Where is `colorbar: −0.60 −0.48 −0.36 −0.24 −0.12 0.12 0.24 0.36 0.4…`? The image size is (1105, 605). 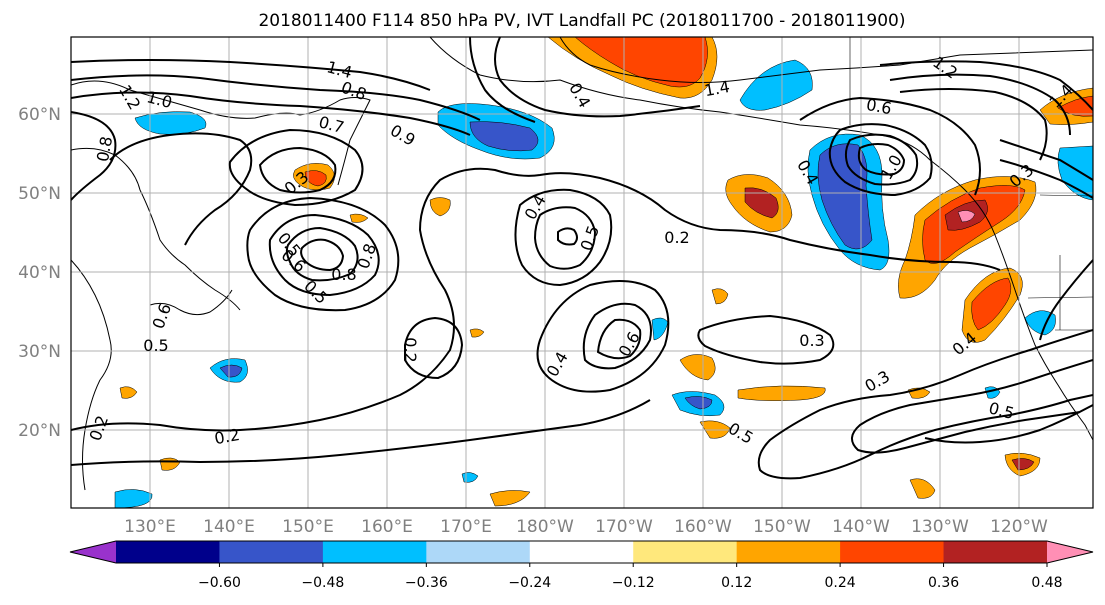
colorbar: −0.60 −0.48 −0.36 −0.24 −0.12 0.12 0.24 0.36 0.4… is located at coordinates (581, 565).